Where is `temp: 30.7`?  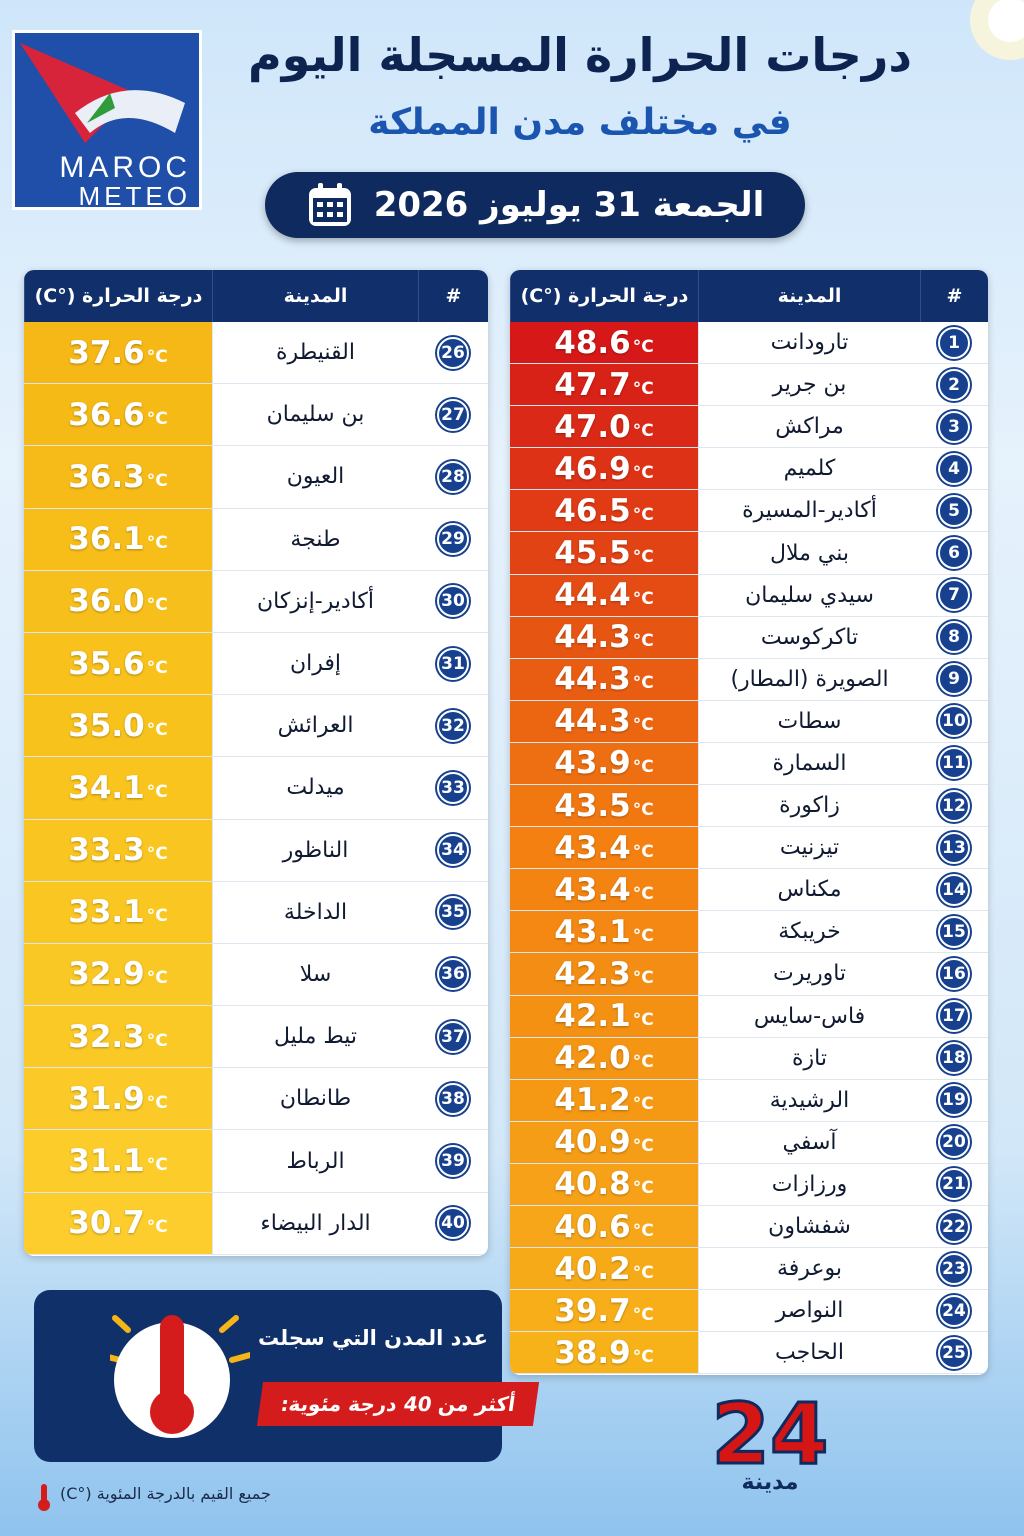 temp: 30.7 is located at coordinates (106, 1223).